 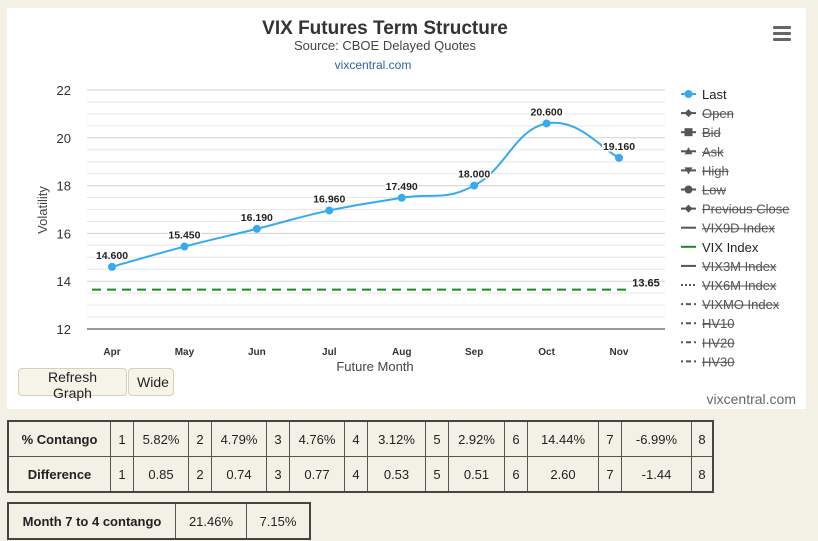 I want to click on chart-title: VIX Futures Term Structure, so click(x=385, y=28).